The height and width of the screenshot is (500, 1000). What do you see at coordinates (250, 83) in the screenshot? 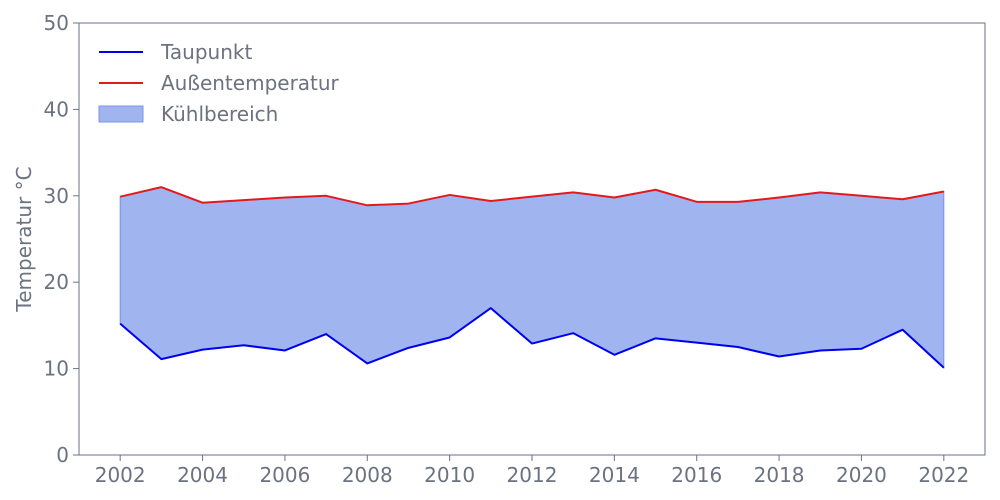
I see `legend-label: Außentemperatur` at bounding box center [250, 83].